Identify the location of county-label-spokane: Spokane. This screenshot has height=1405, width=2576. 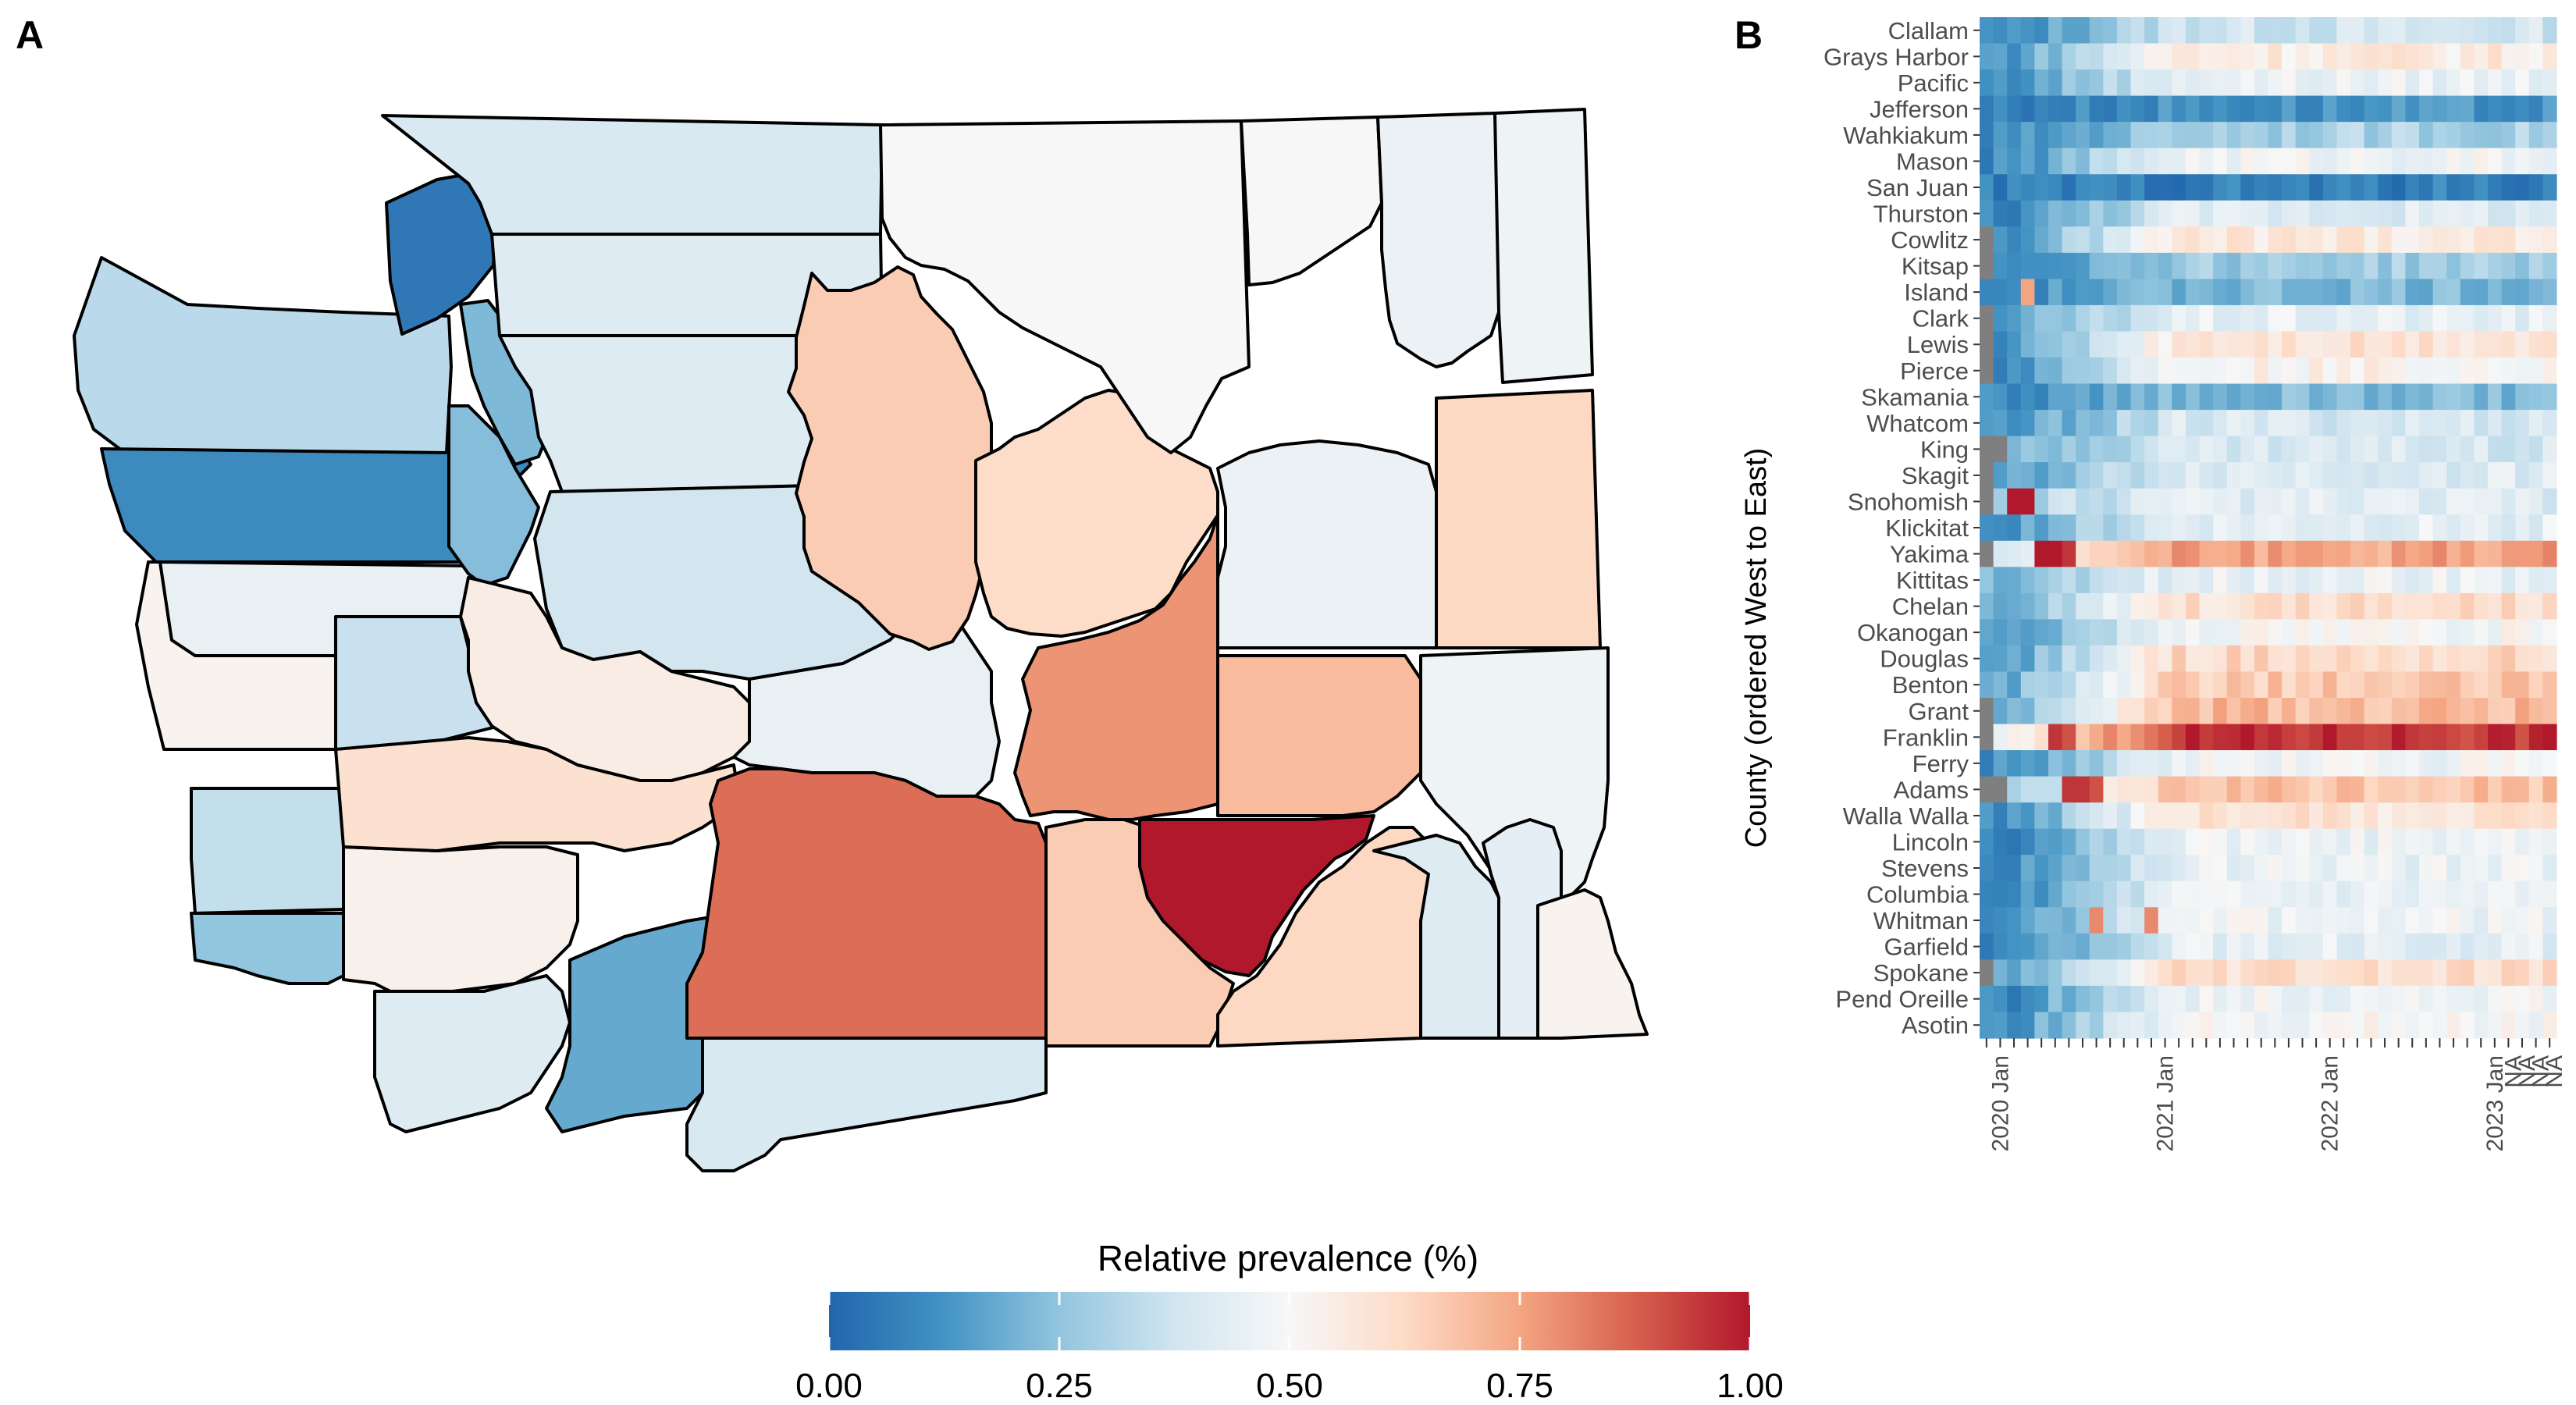
(1921, 973).